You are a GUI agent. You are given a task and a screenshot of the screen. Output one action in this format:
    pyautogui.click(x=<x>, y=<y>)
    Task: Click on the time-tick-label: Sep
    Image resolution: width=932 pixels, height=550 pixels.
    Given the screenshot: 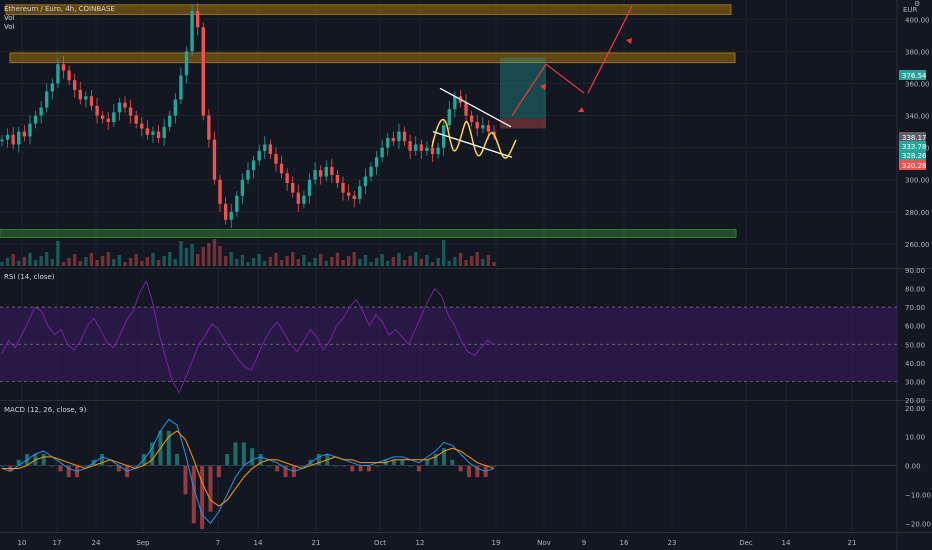 What is the action you would take?
    pyautogui.click(x=143, y=543)
    